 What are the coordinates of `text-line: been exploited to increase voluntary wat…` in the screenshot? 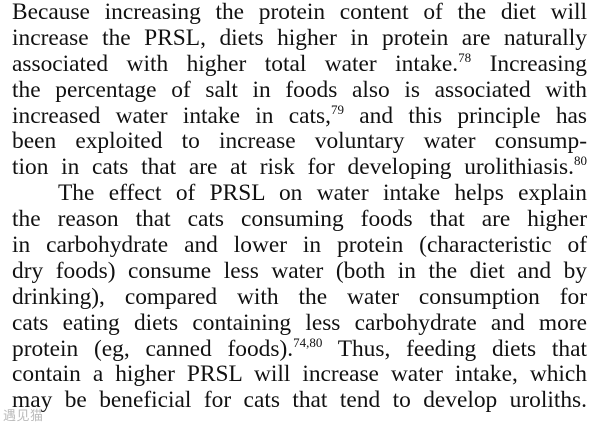 It's located at (299, 142).